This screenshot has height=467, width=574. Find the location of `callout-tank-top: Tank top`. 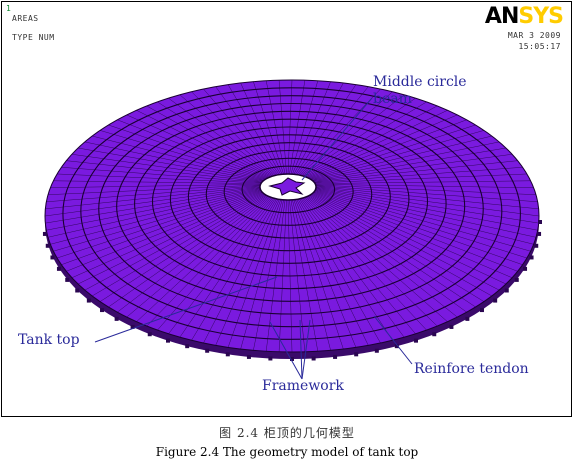

callout-tank-top: Tank top is located at coordinates (49, 340).